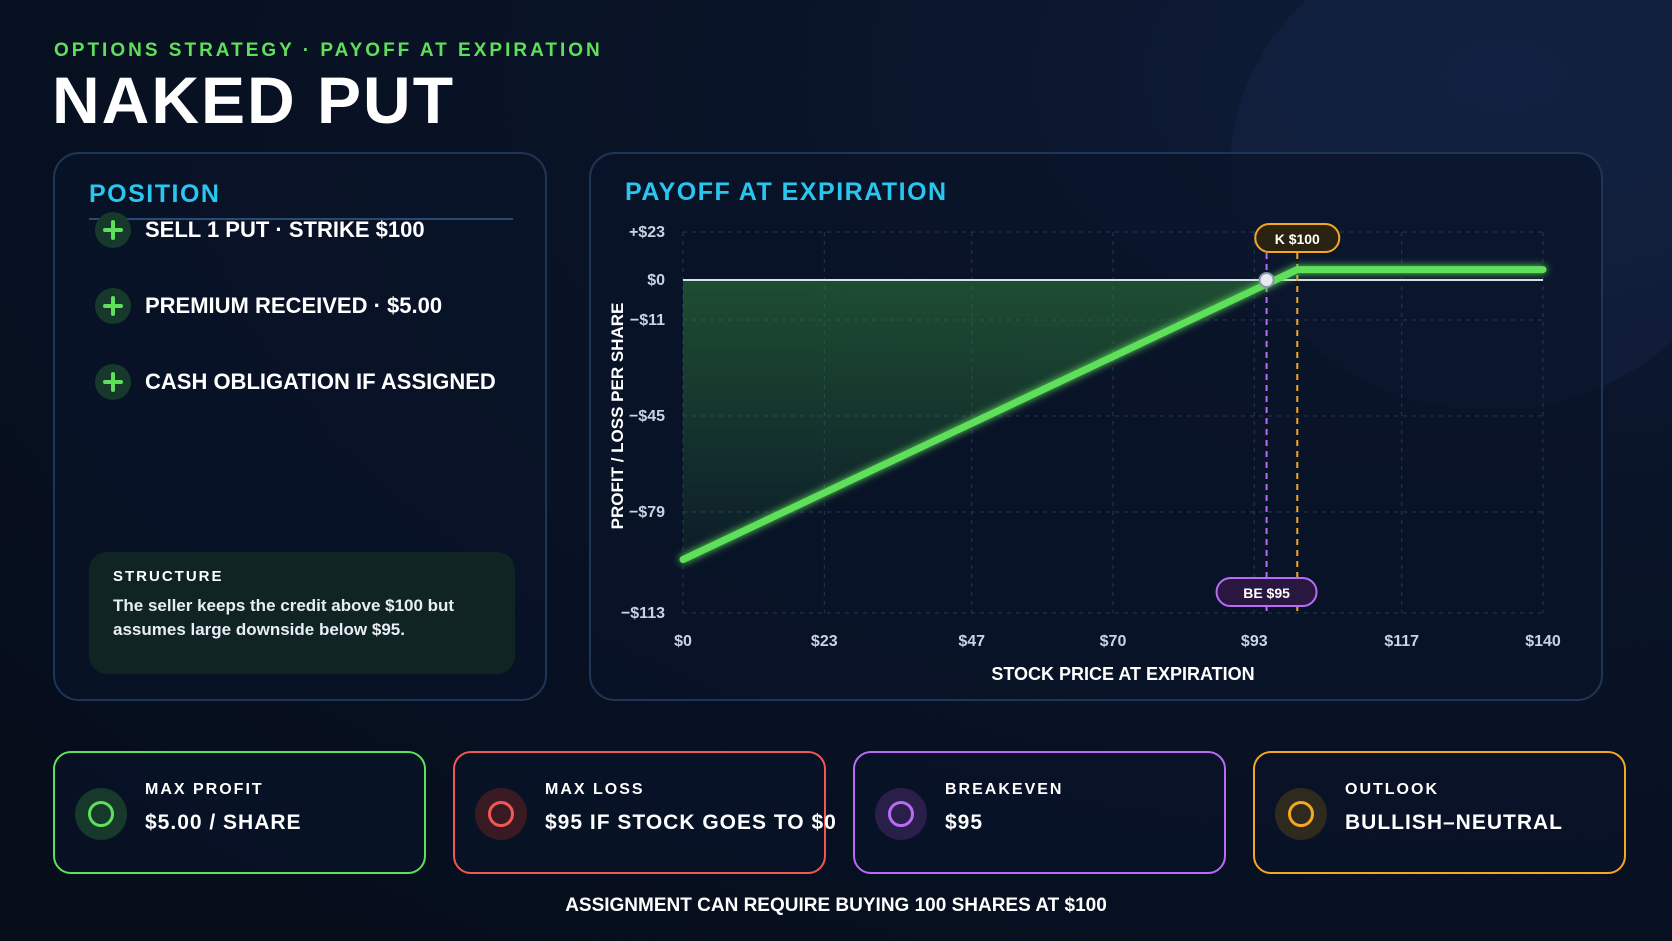 The image size is (1672, 941). I want to click on card-value: $95, so click(964, 822).